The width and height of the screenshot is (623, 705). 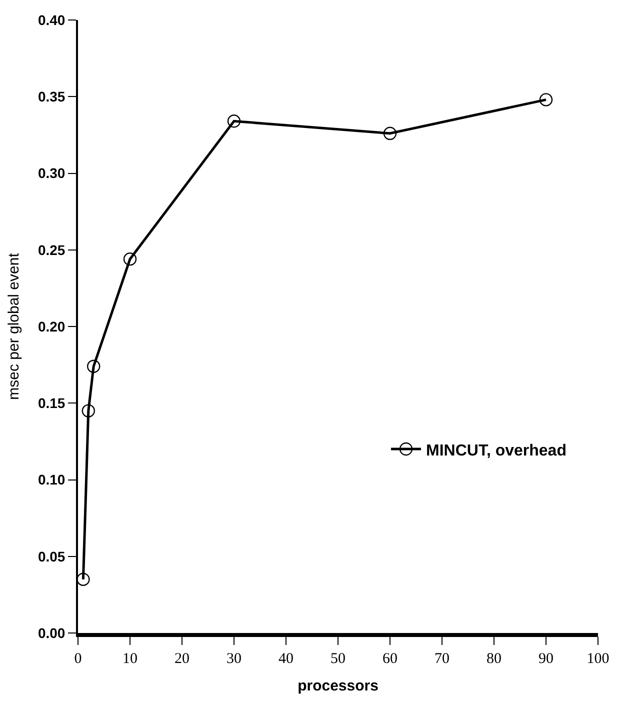 I want to click on x-tick-label: 60, so click(x=390, y=659).